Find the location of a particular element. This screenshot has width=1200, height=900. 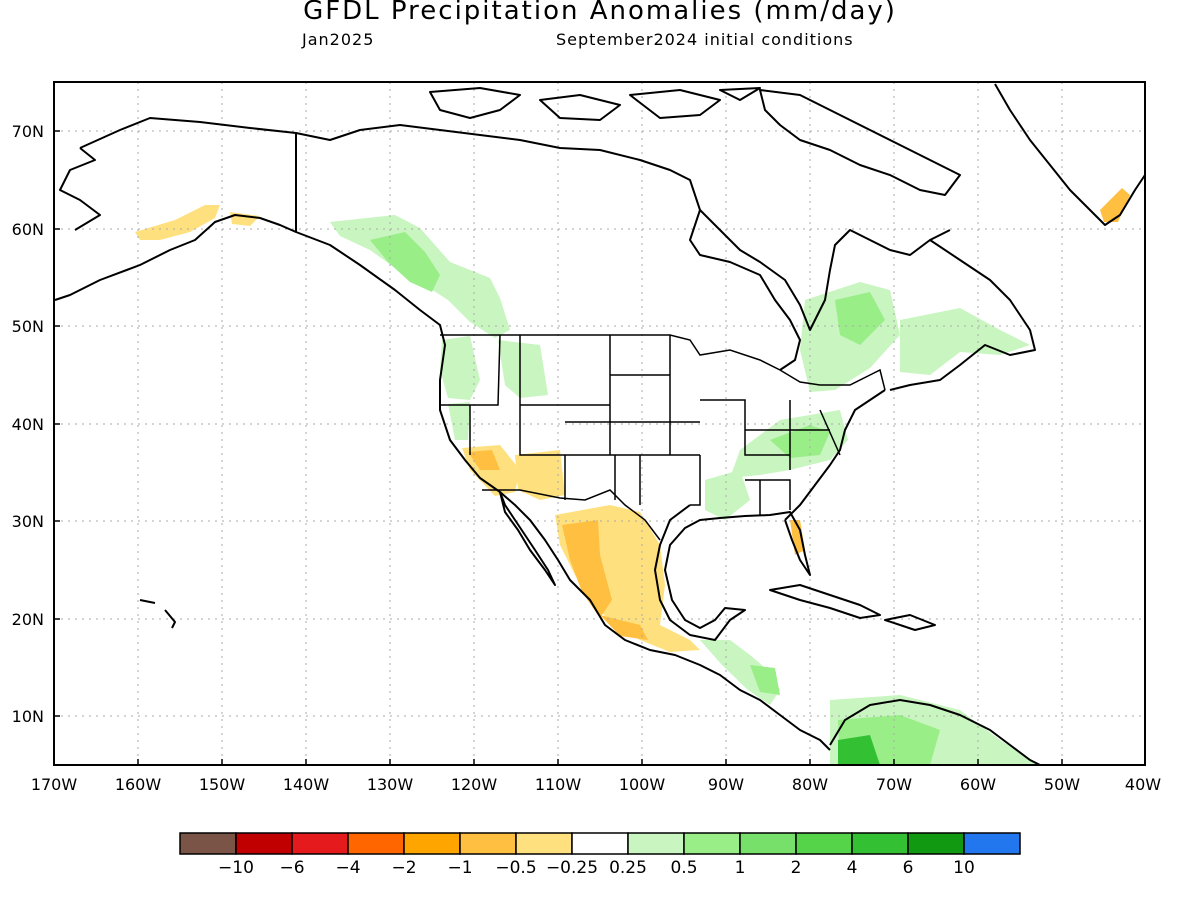

lon-label: 120W is located at coordinates (474, 784).